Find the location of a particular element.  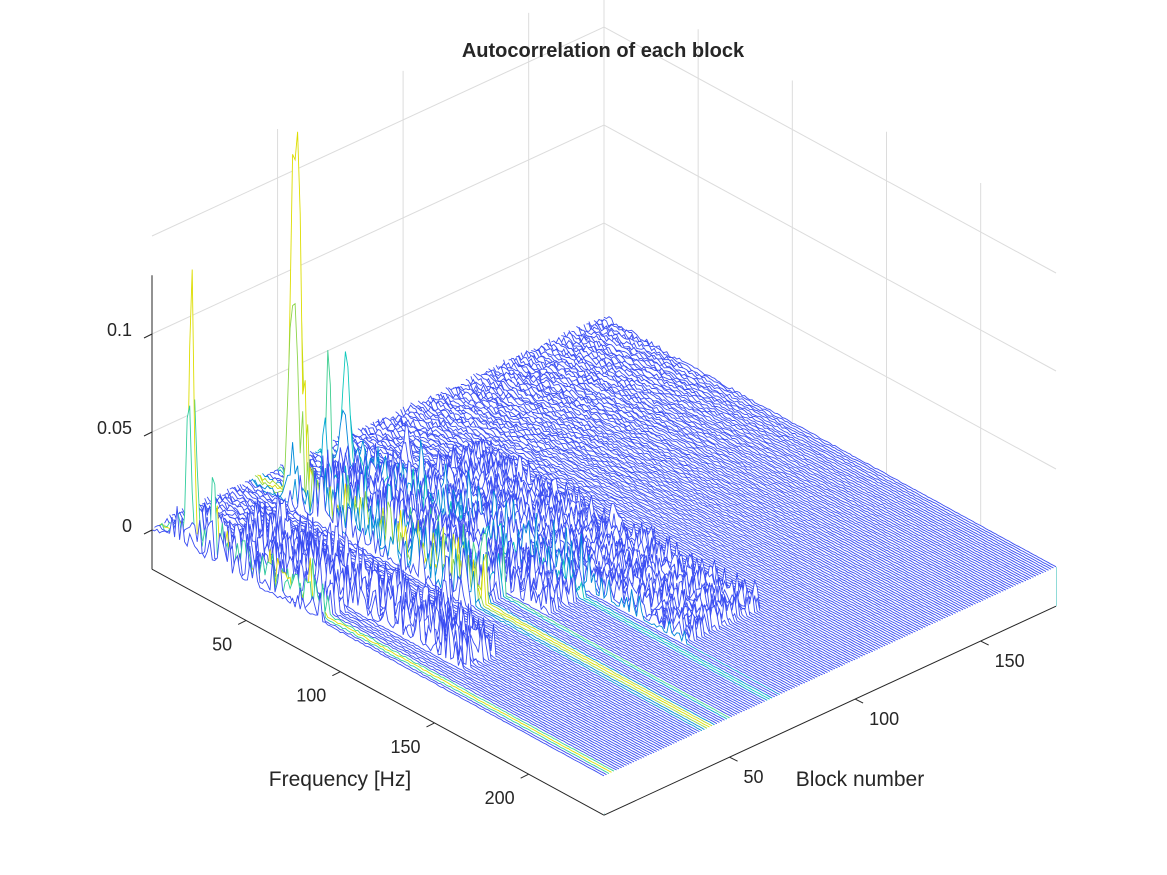

y-axis-label: Block number is located at coordinates (860, 779).